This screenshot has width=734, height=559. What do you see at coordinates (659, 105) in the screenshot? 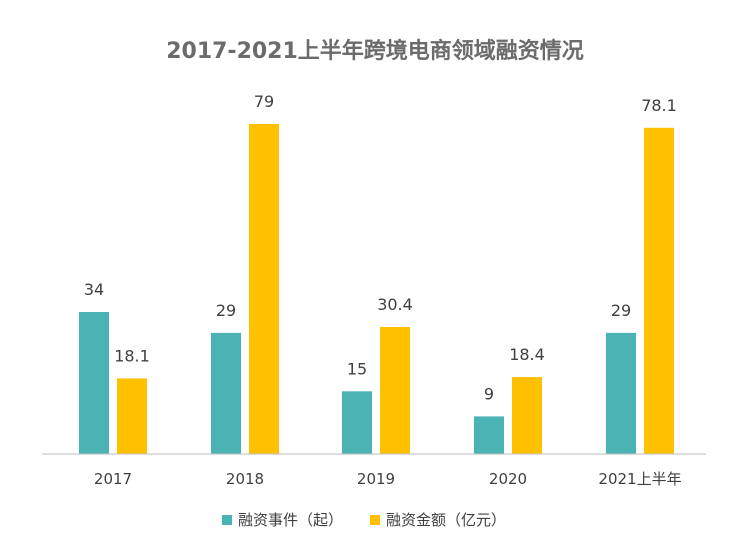
I see `data-label-amount-4: 78.1` at bounding box center [659, 105].